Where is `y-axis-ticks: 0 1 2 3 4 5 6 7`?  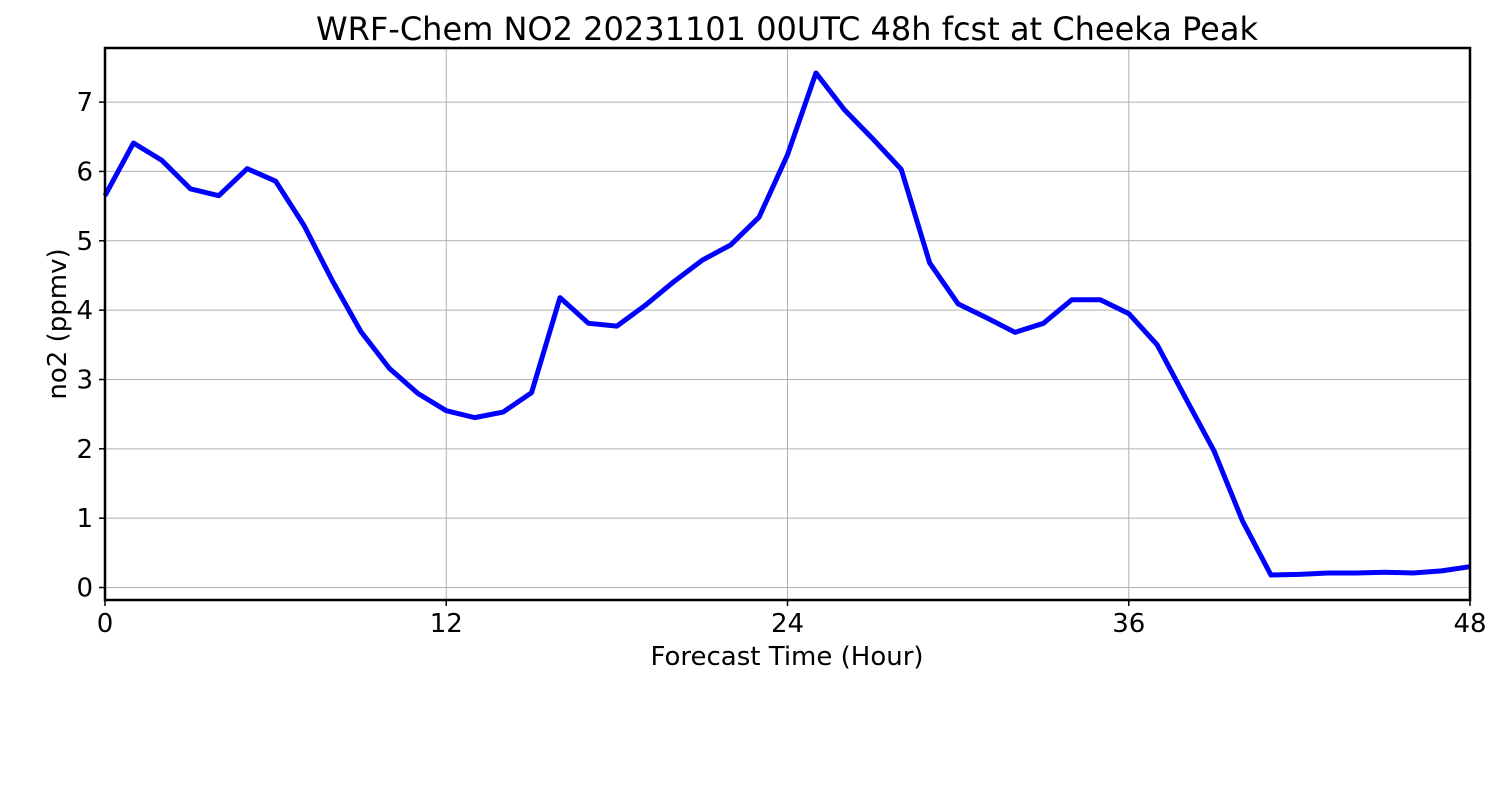 y-axis-ticks: 0 1 2 3 4 5 6 7 is located at coordinates (90, 346).